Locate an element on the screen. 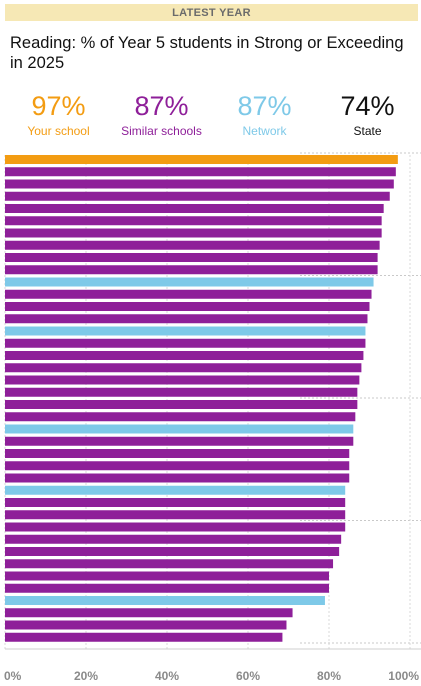  bar-your-school is located at coordinates (201, 159).